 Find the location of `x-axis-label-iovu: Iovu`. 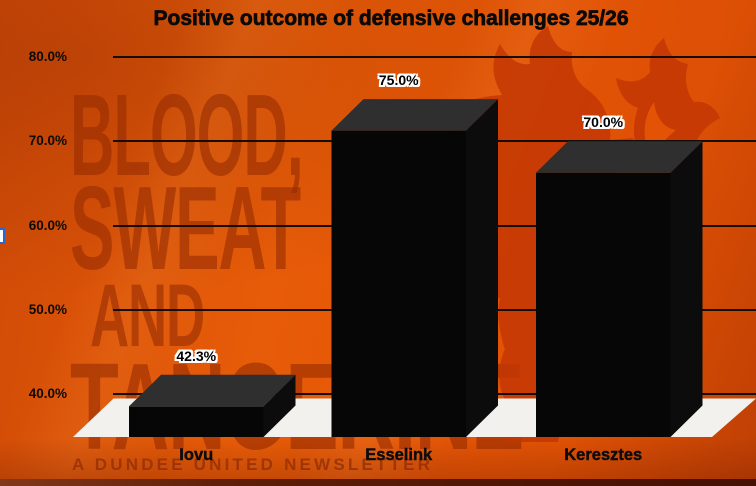

x-axis-label-iovu: Iovu is located at coordinates (196, 455).